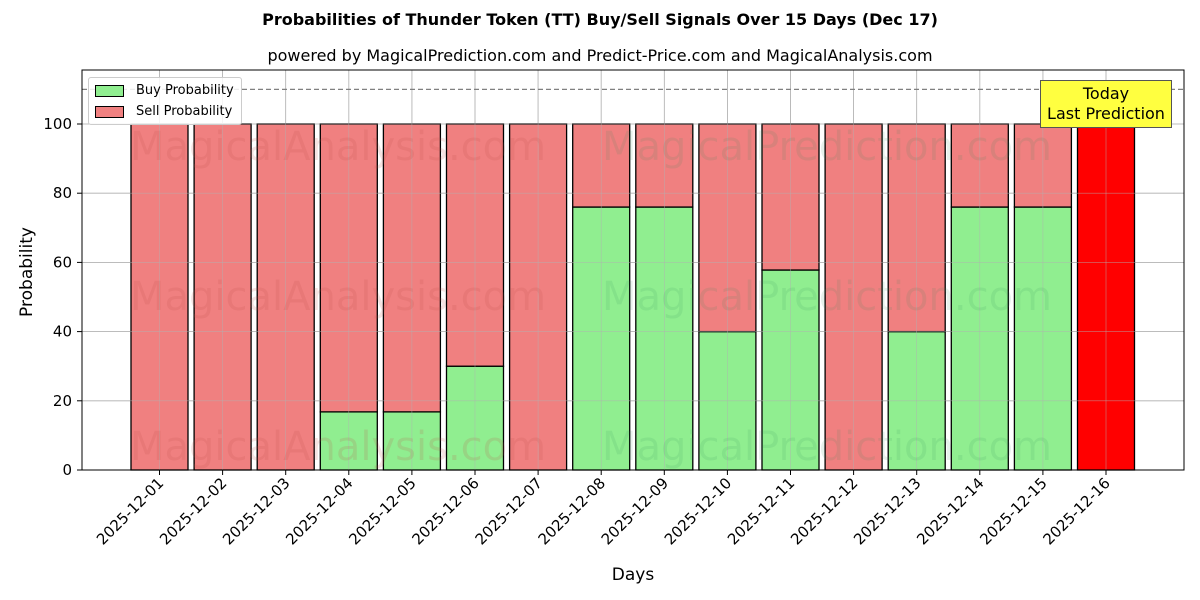  What do you see at coordinates (382, 511) in the screenshot?
I see `x-tick-label: 2025-12-05` at bounding box center [382, 511].